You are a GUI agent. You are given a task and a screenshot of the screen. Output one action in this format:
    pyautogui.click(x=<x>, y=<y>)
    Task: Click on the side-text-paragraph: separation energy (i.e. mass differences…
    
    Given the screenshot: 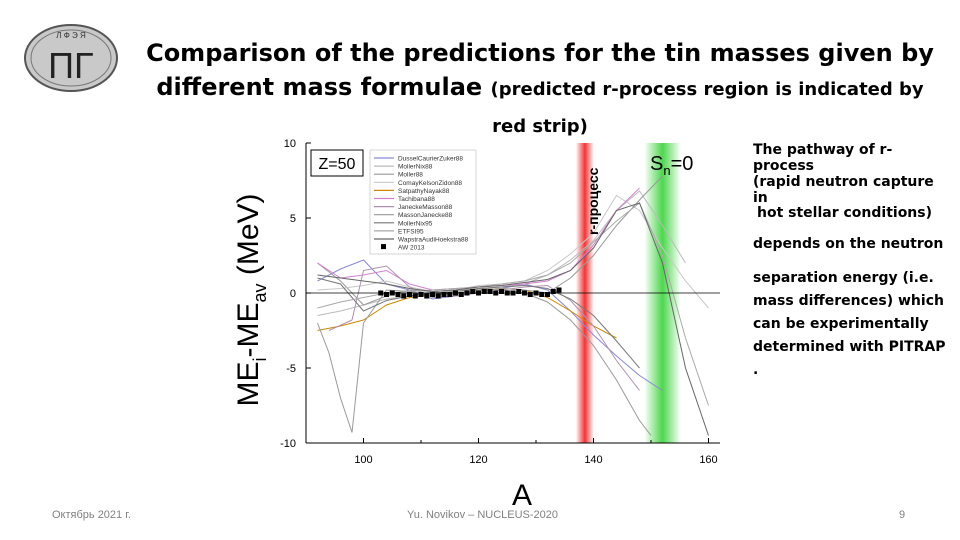 What is the action you would take?
    pyautogui.click(x=853, y=324)
    